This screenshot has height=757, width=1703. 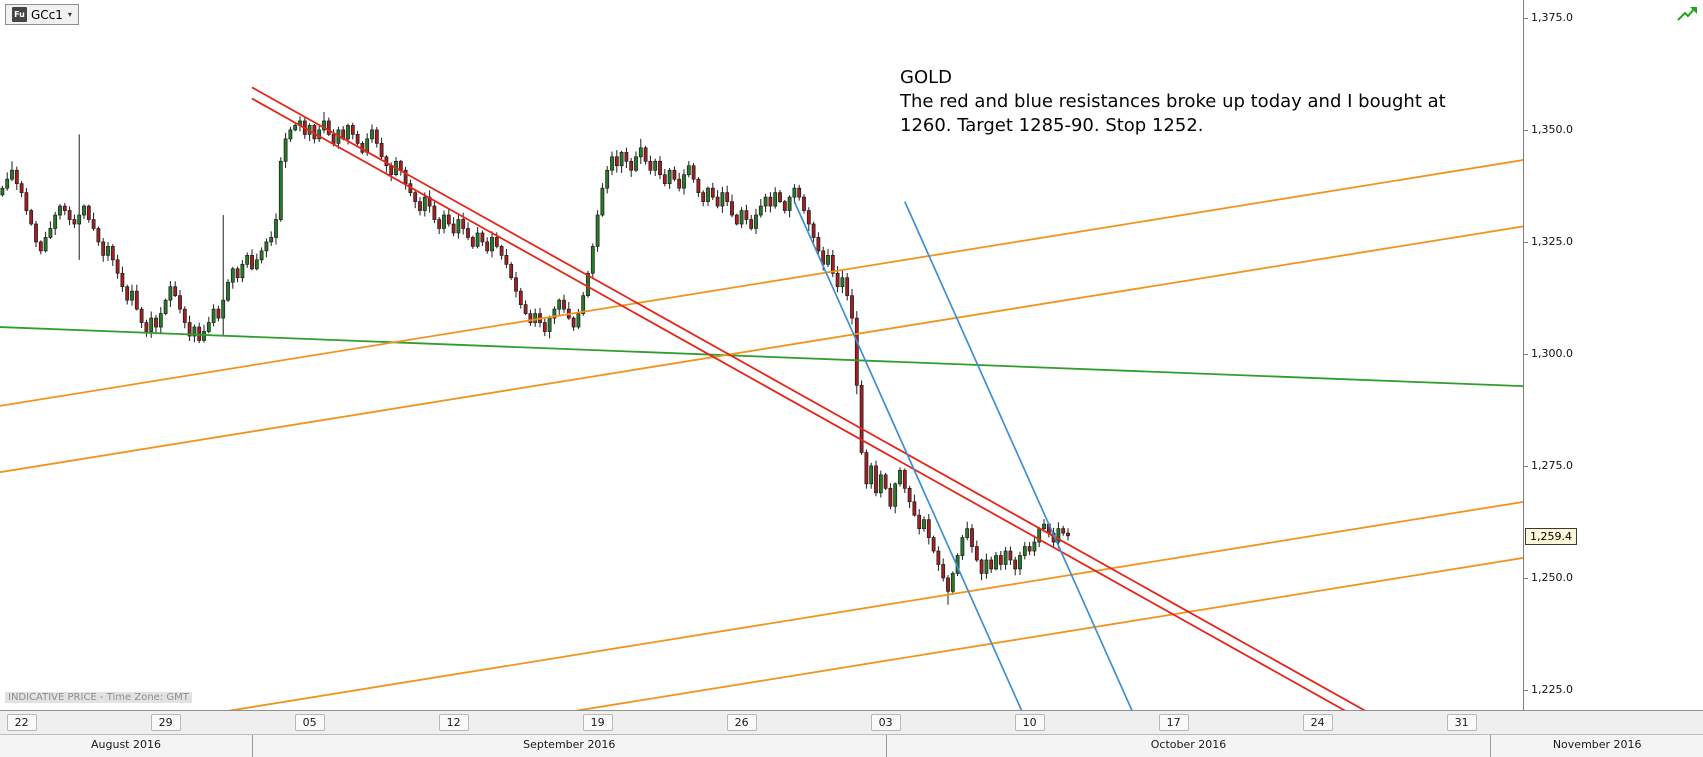 I want to click on indicative-price-watermark: INDICATIVE PRICE - Time Zone: GMT, so click(x=98, y=697).